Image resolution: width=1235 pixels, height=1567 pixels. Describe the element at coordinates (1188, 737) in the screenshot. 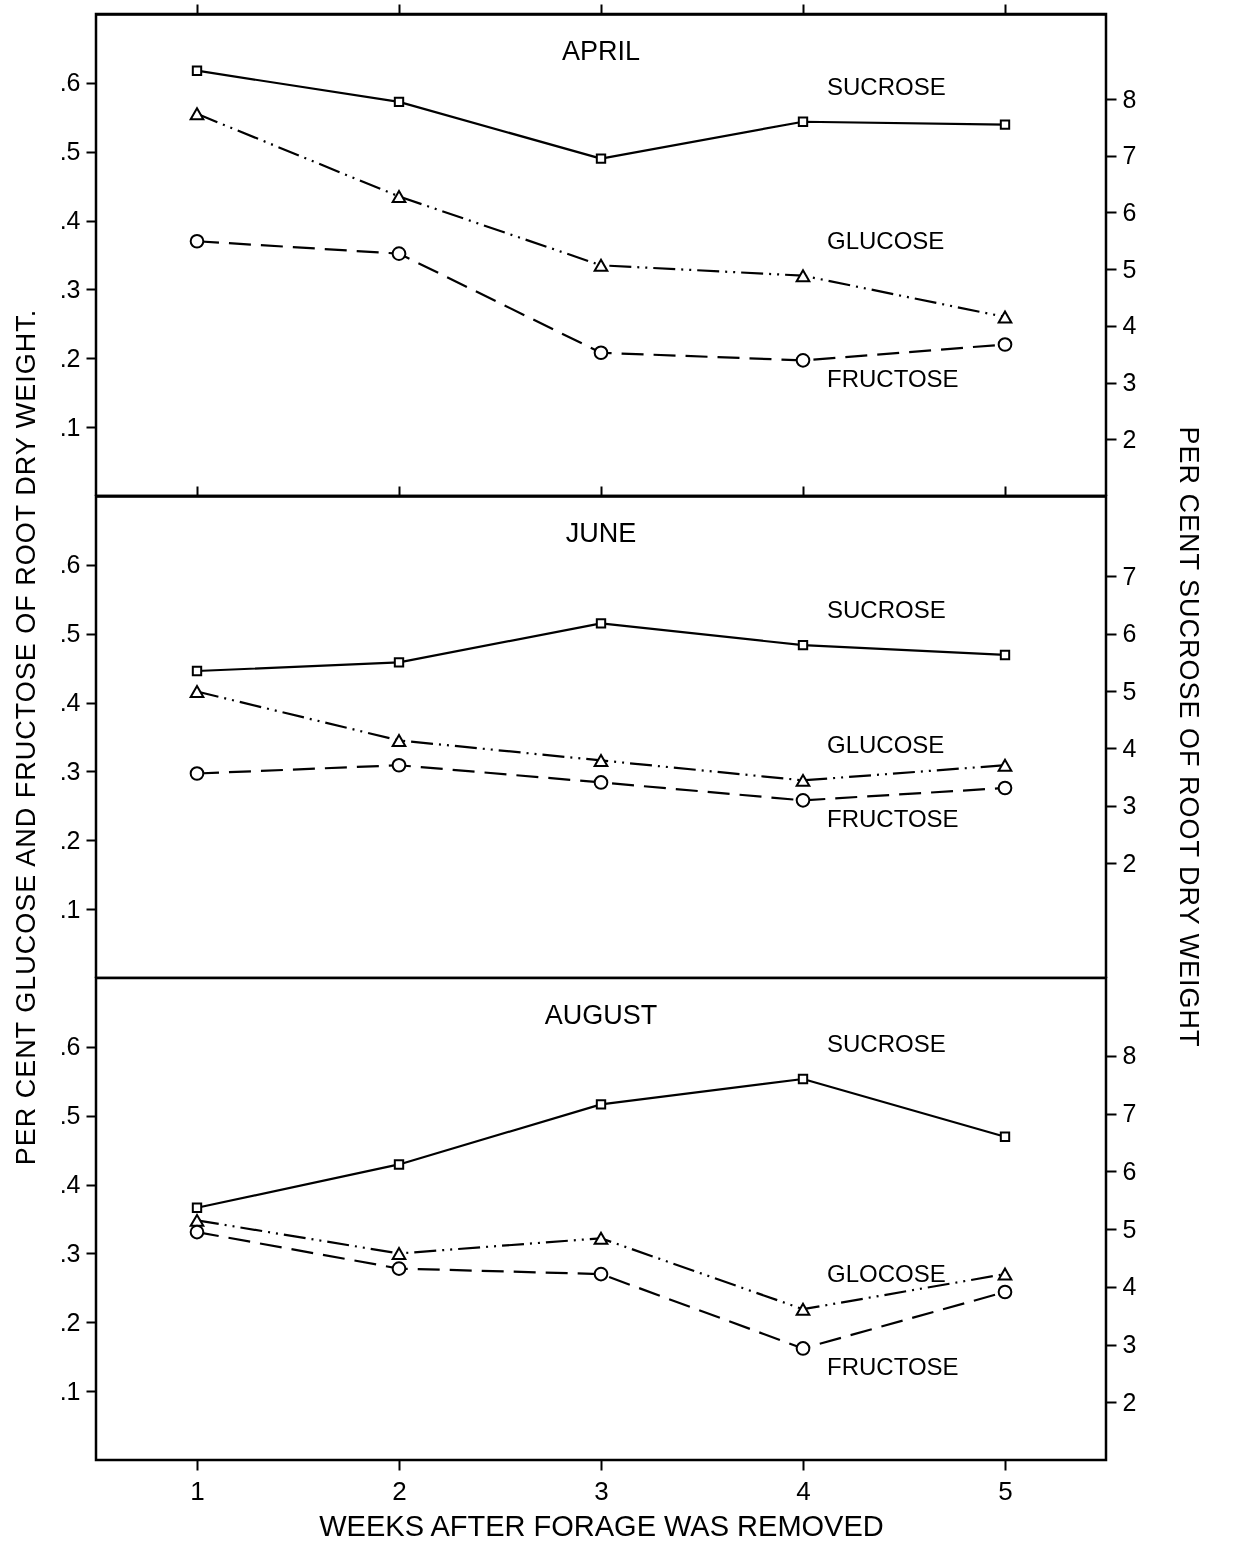

I see `y2-axis-title: PER CENT SUCROSE OF ROOT DRY WEIGHT` at that location.